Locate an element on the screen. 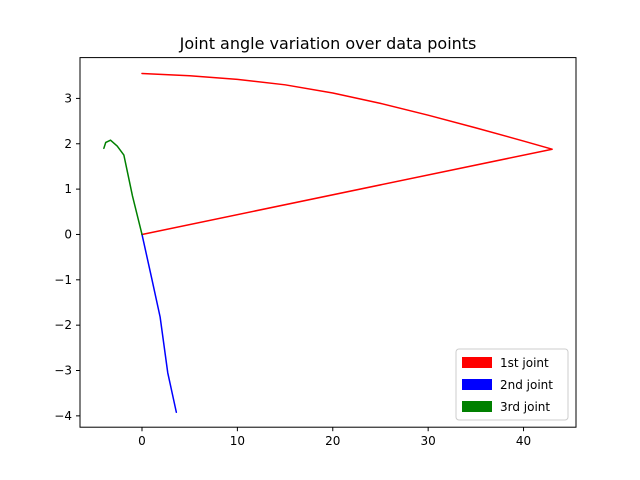 Image resolution: width=640 pixels, height=480 pixels. legend-label-1st-joint: 1st joint is located at coordinates (524, 363).